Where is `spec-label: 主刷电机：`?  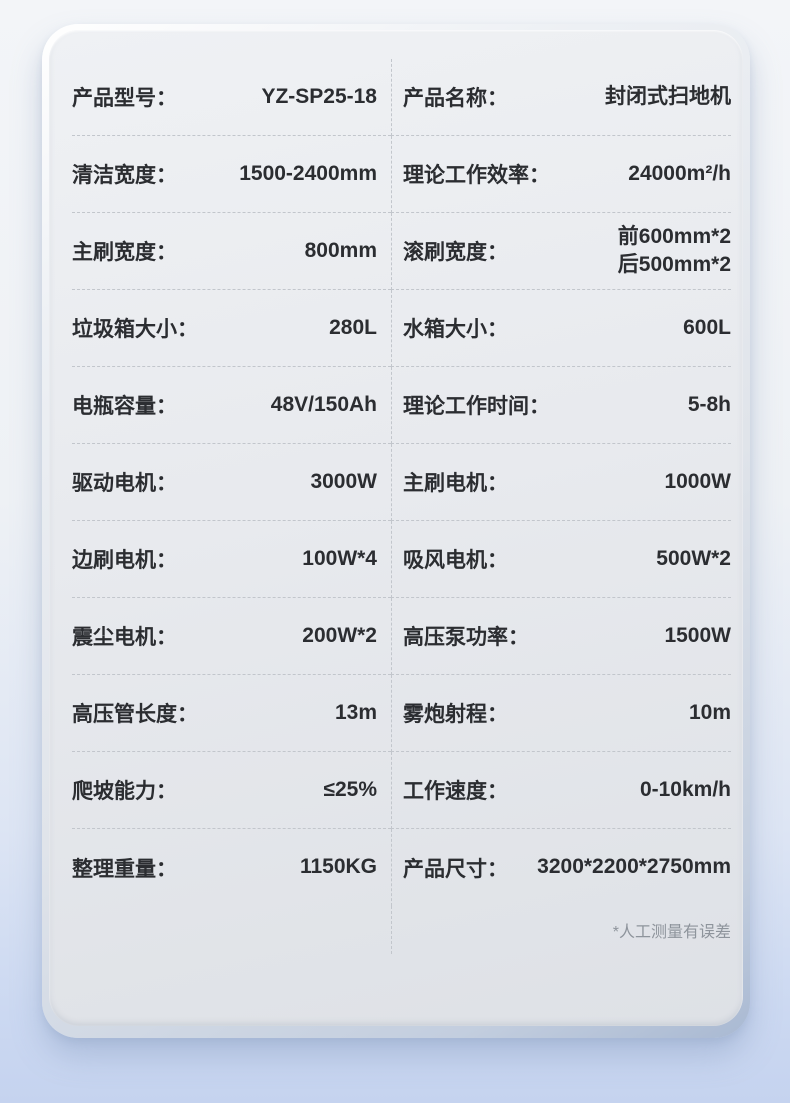
spec-label: 主刷电机： is located at coordinates (455, 483).